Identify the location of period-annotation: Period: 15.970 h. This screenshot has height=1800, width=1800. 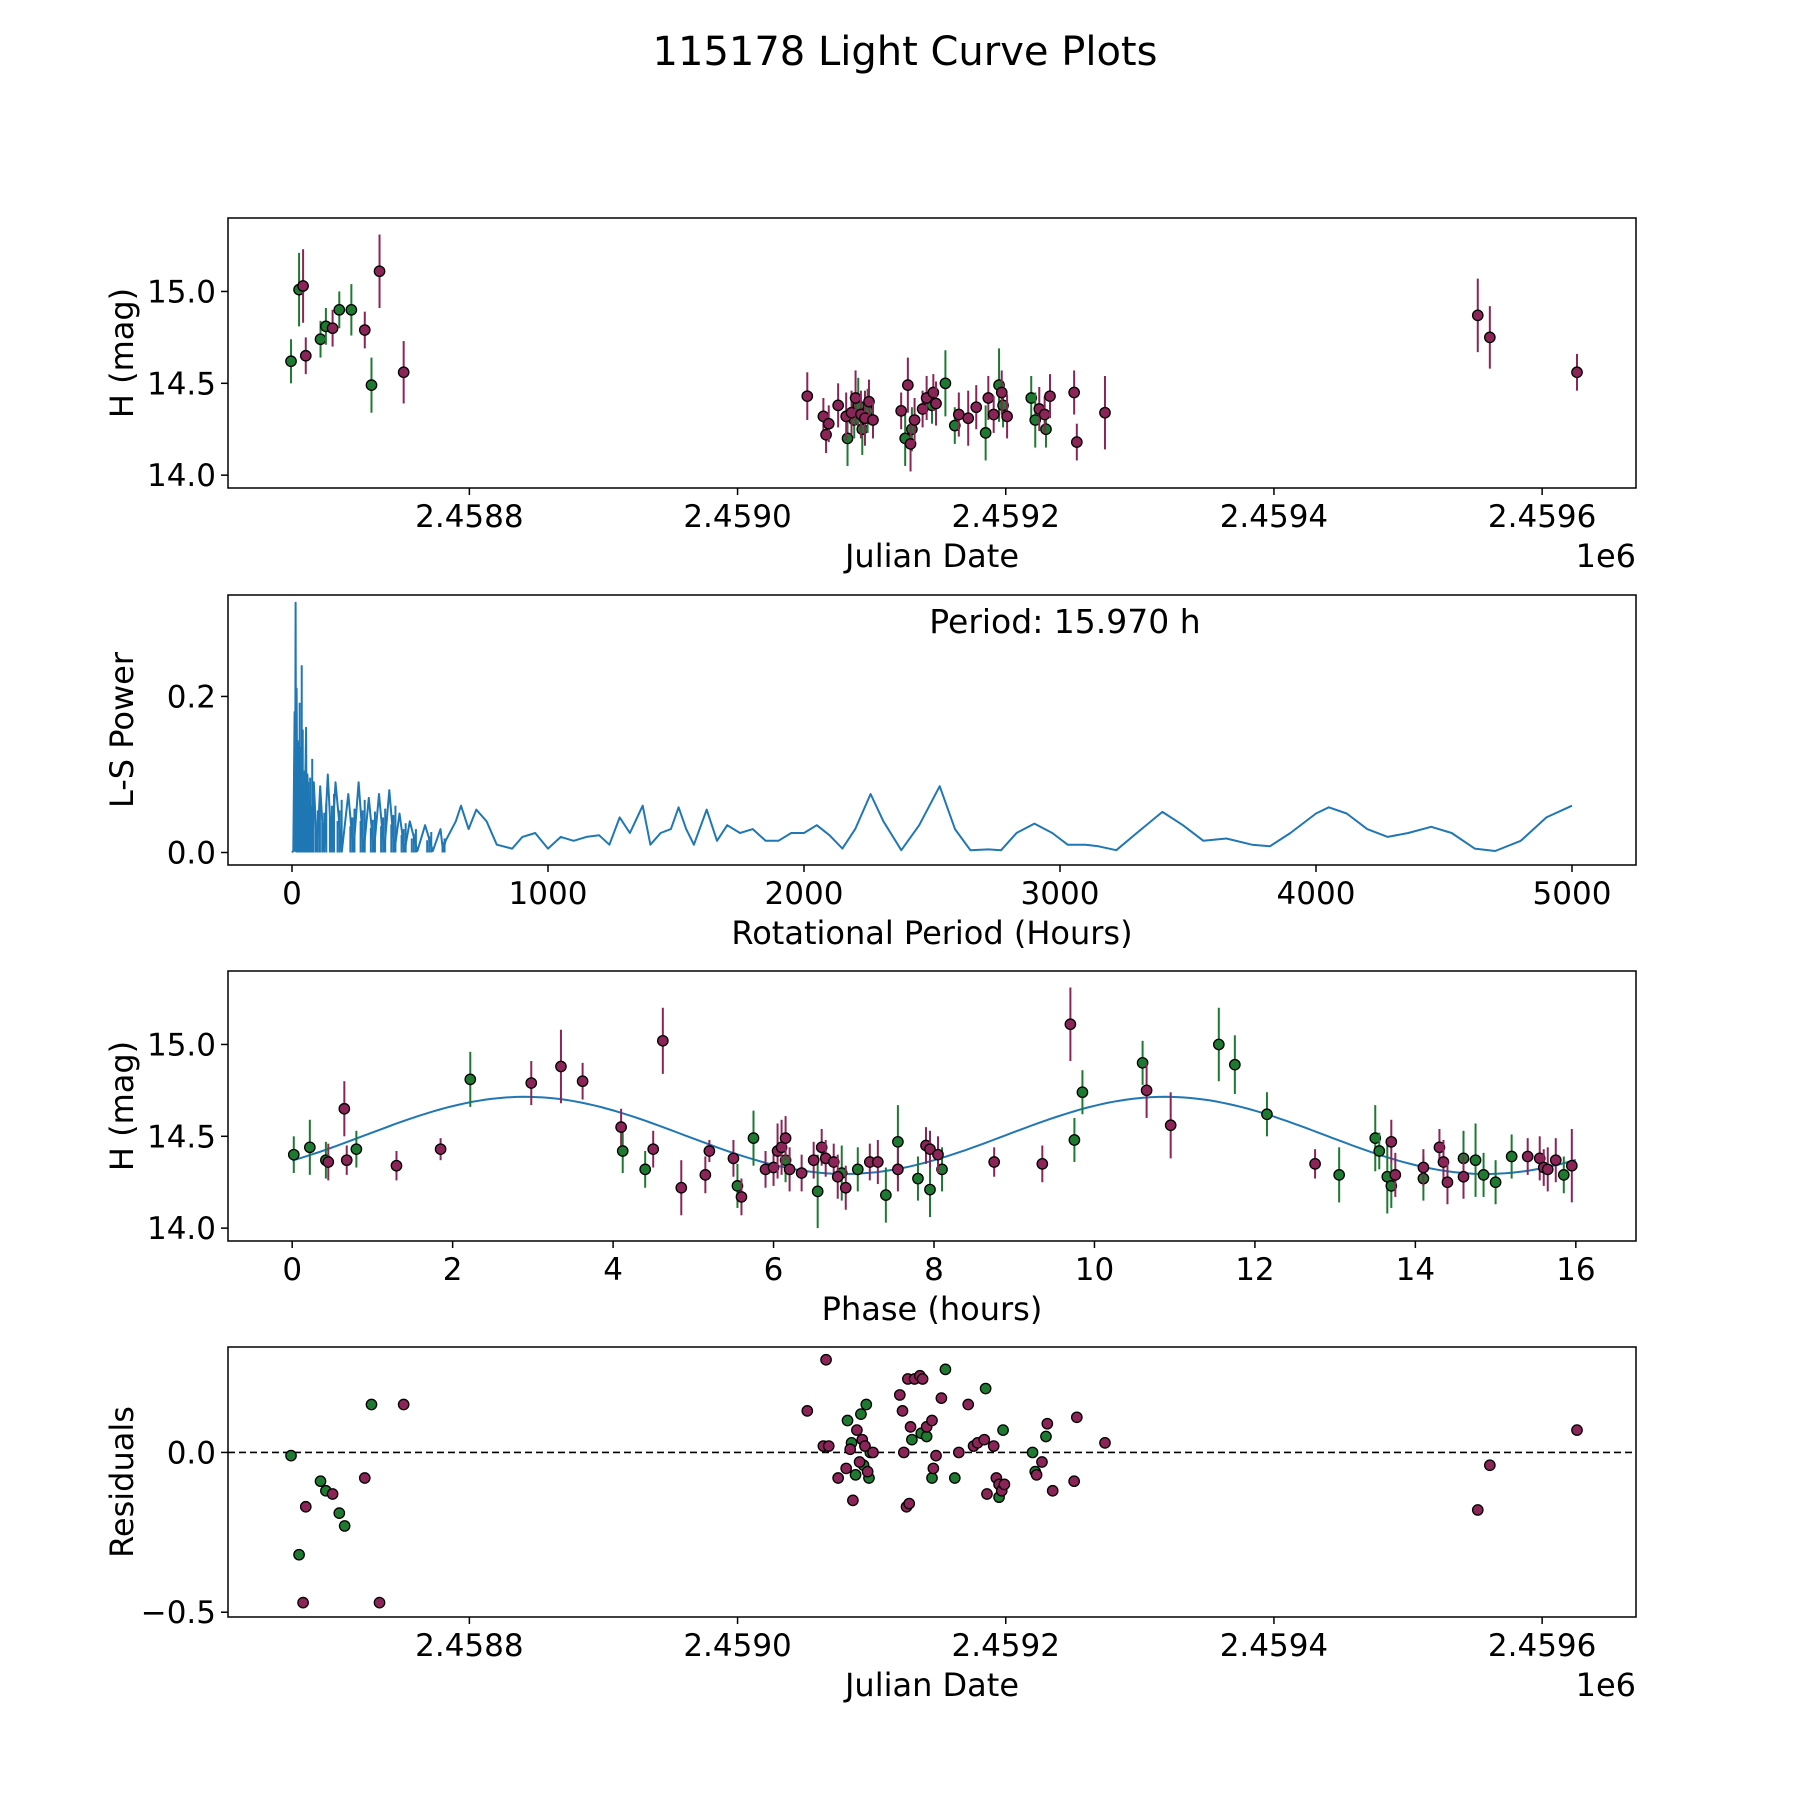
(1064, 621).